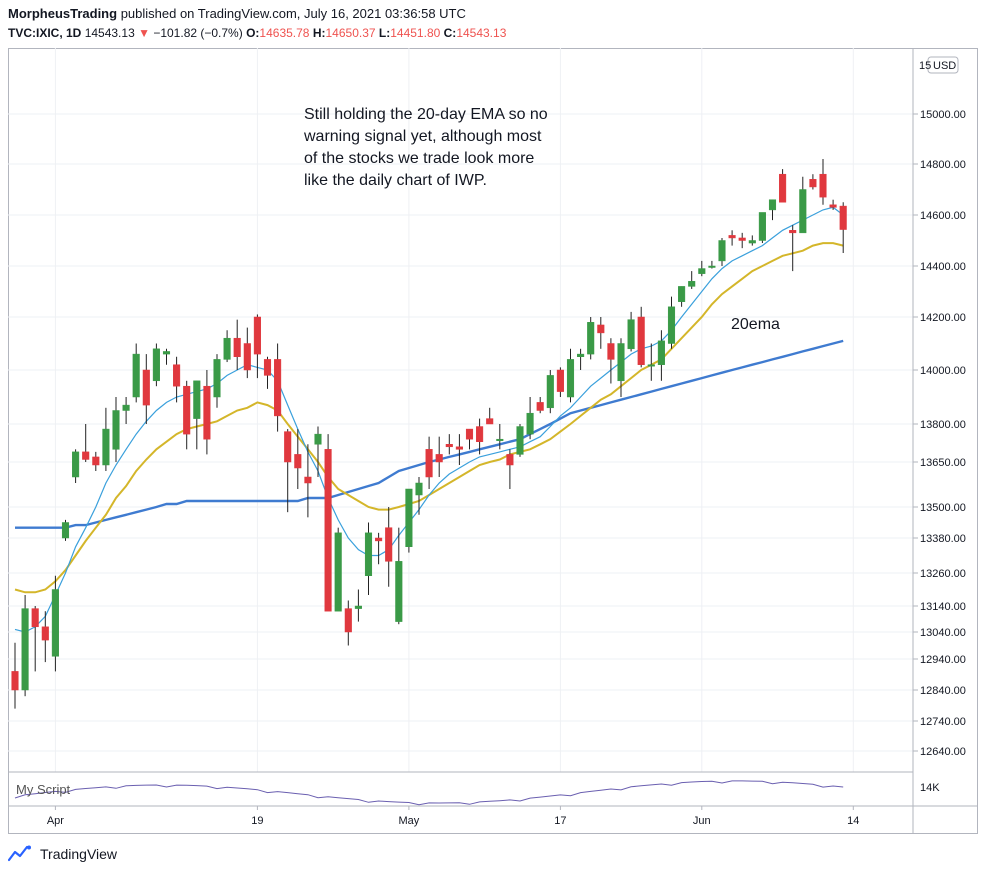 This screenshot has height=876, width=985. Describe the element at coordinates (144, 33) in the screenshot. I see `down-arrow-icon: ▼` at that location.